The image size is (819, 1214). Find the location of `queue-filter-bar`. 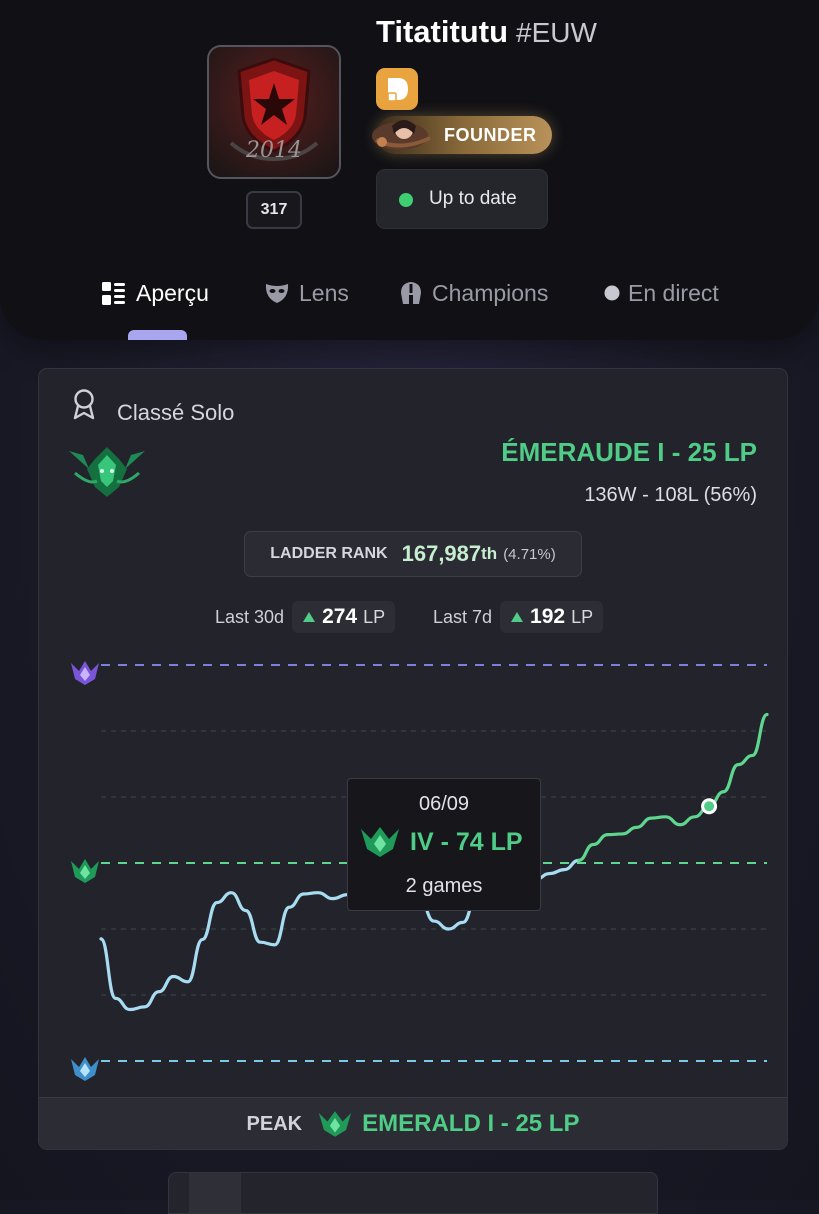

queue-filter-bar is located at coordinates (413, 1193).